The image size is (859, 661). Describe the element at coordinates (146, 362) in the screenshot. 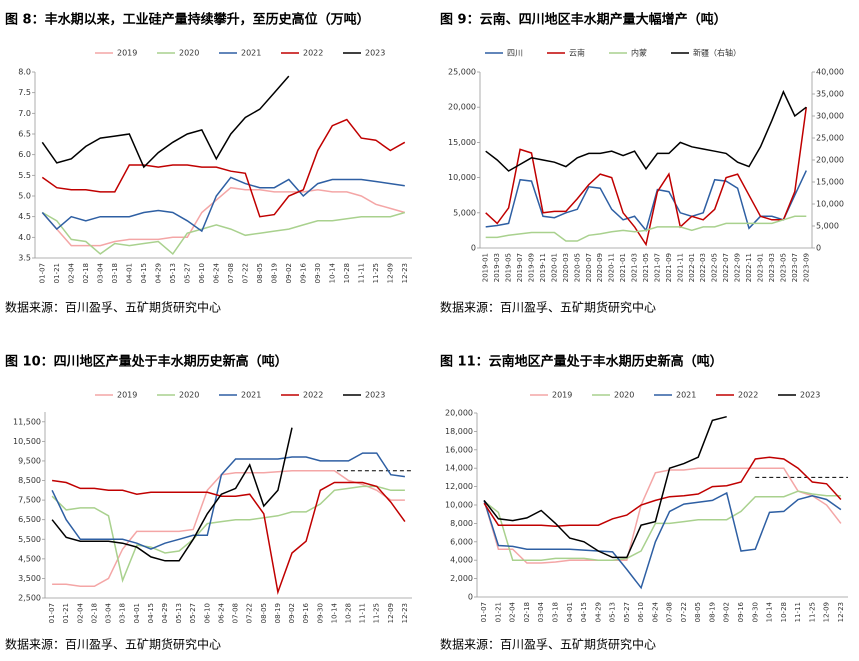

I see `chart-title: 图 10：四川地区产量处于丰水期历史新高（吨）` at that location.